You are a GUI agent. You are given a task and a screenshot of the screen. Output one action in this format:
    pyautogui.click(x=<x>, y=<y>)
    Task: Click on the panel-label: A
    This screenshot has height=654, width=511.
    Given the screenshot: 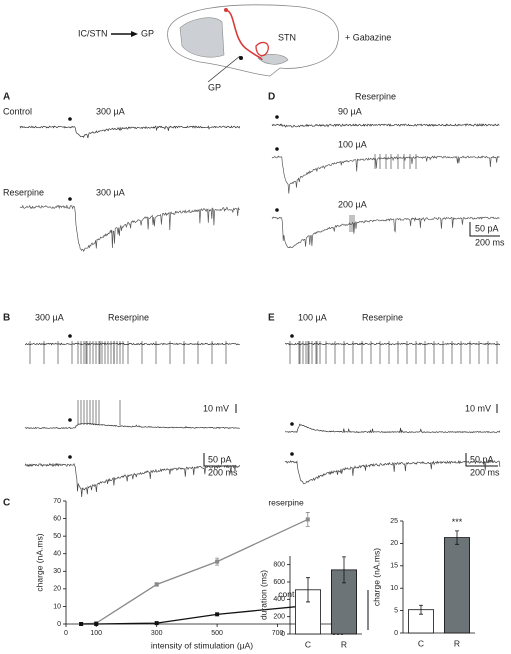 What is the action you would take?
    pyautogui.click(x=6, y=97)
    